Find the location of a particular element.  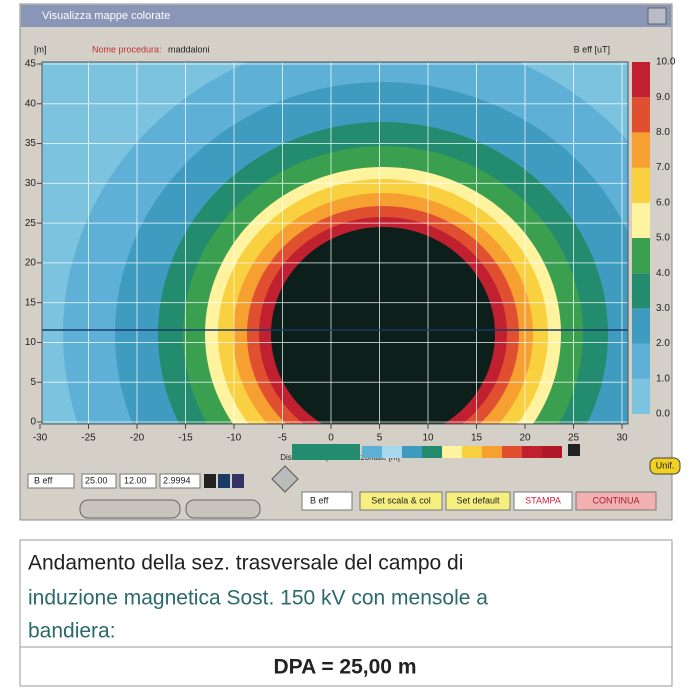

input-value: 25.00 is located at coordinates (96, 480).